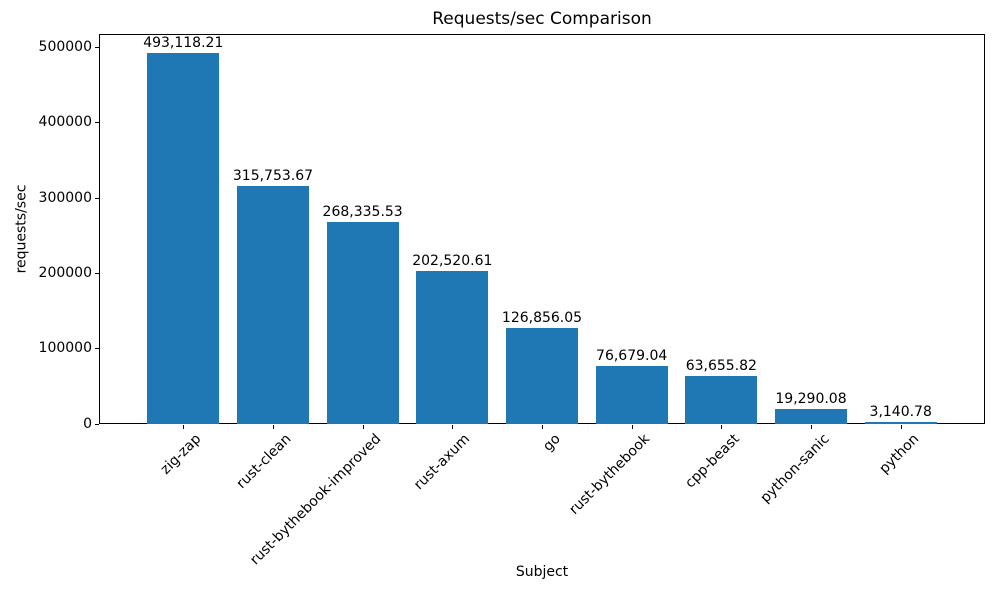 The height and width of the screenshot is (600, 1000). What do you see at coordinates (65, 272) in the screenshot?
I see `y-tick-label: 200000` at bounding box center [65, 272].